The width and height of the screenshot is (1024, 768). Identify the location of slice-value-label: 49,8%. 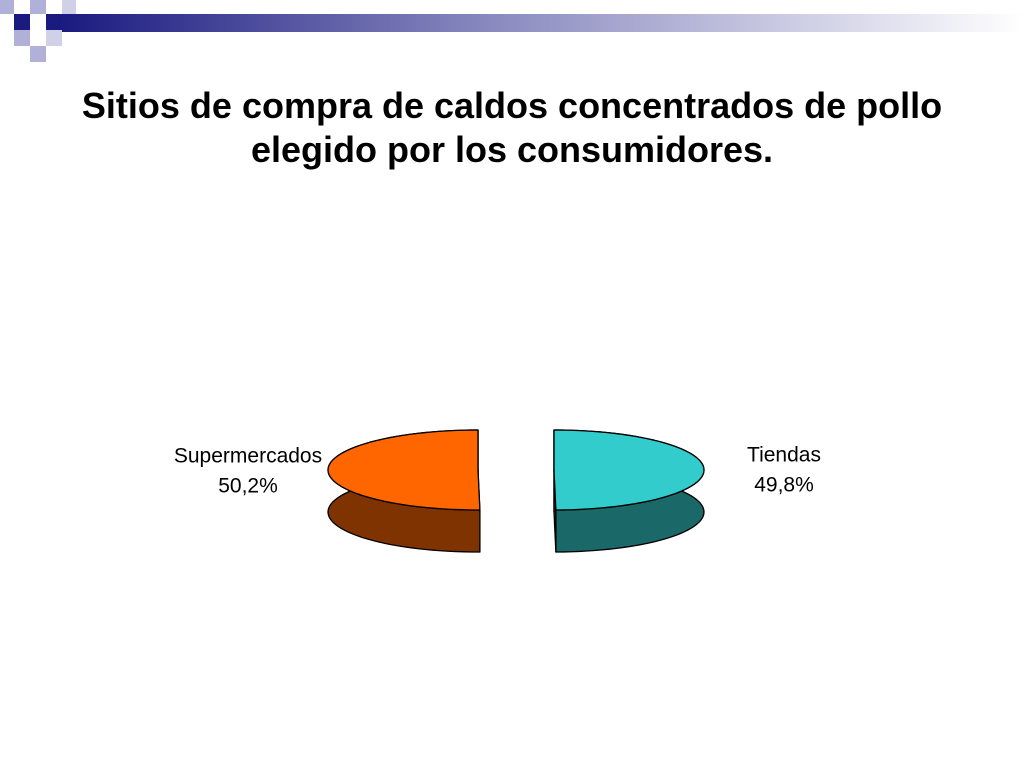
(784, 485).